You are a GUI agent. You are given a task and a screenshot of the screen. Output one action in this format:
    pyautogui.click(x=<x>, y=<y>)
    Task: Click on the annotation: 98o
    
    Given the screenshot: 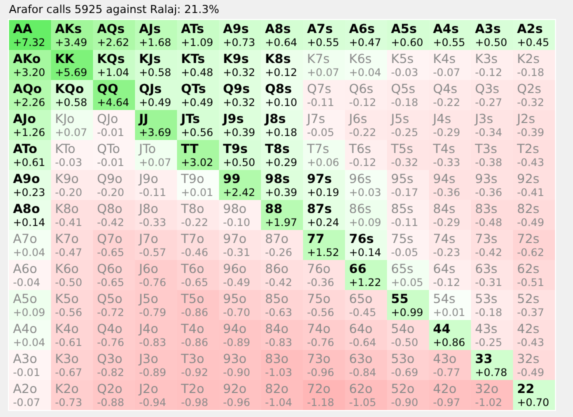 What is the action you would take?
    pyautogui.click(x=235, y=208)
    